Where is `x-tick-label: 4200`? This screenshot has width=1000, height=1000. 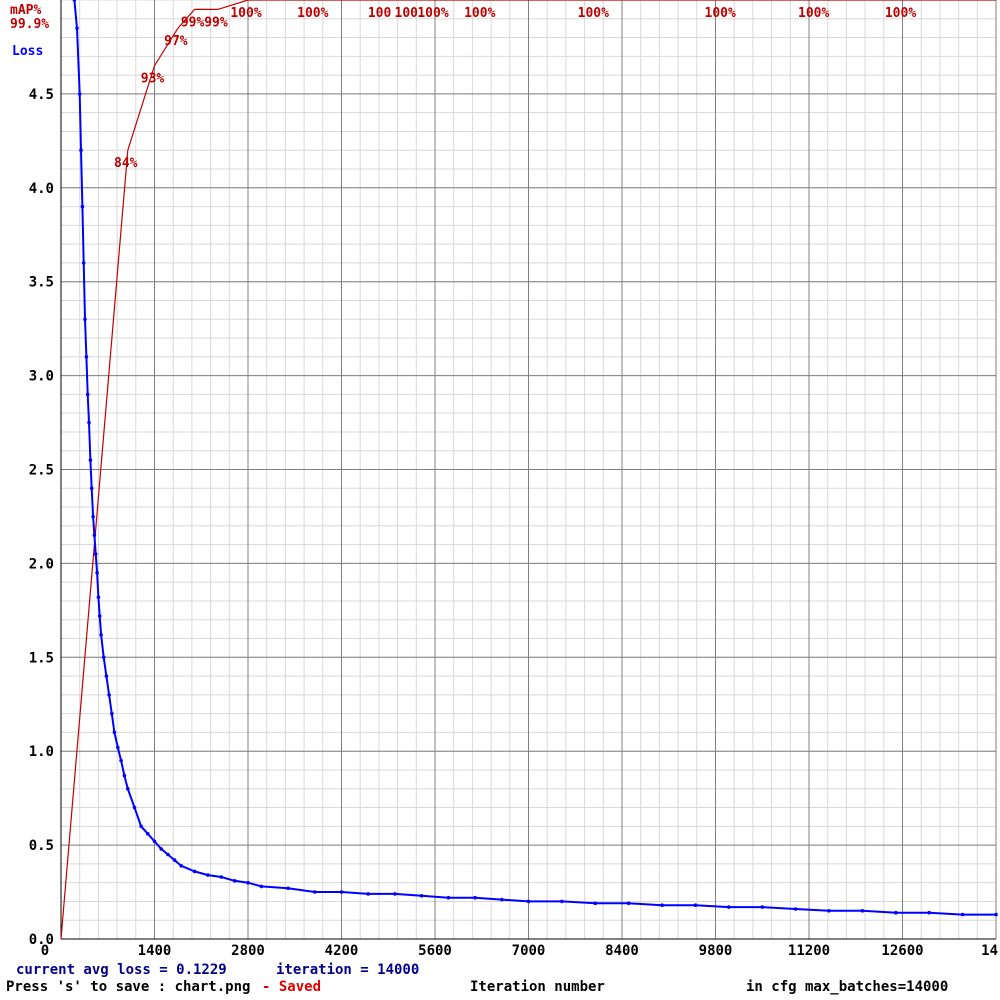
x-tick-label: 4200 is located at coordinates (342, 951).